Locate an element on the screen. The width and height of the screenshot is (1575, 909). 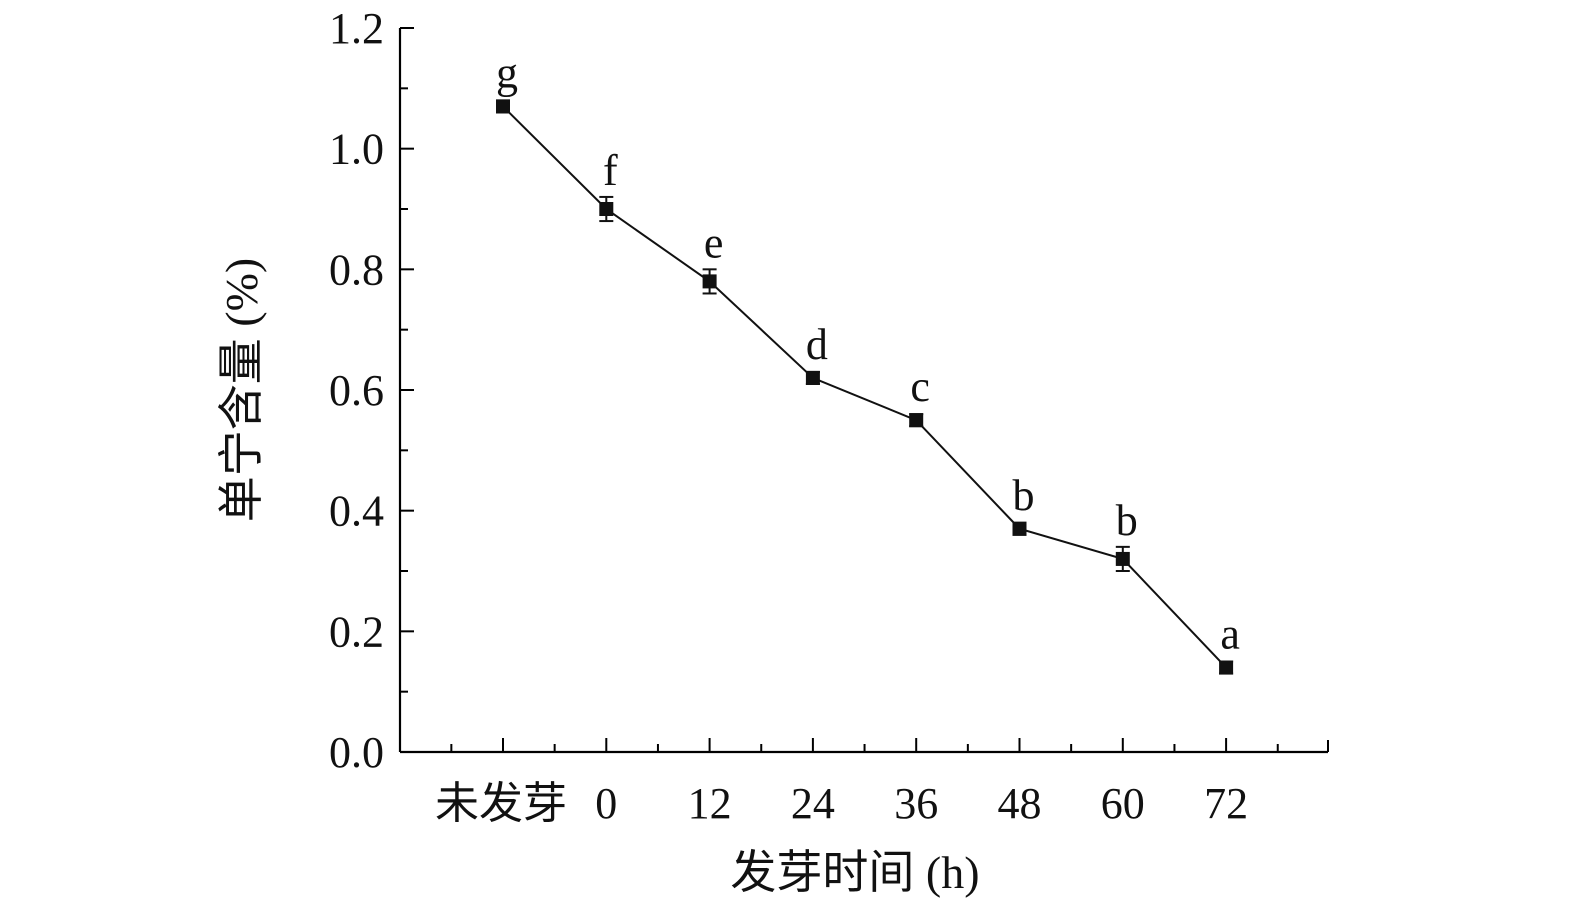
x-tick-label: 24 is located at coordinates (813, 803).